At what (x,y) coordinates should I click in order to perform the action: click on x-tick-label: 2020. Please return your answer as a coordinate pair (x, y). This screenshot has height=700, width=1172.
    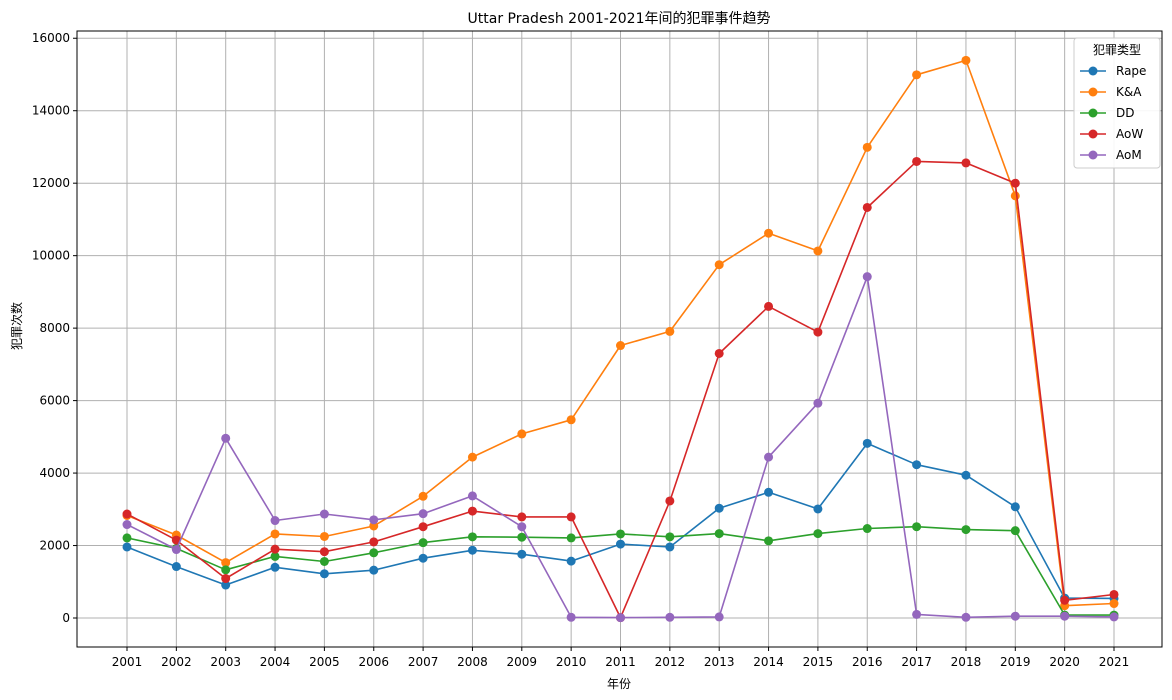
    Looking at the image, I should click on (1064, 662).